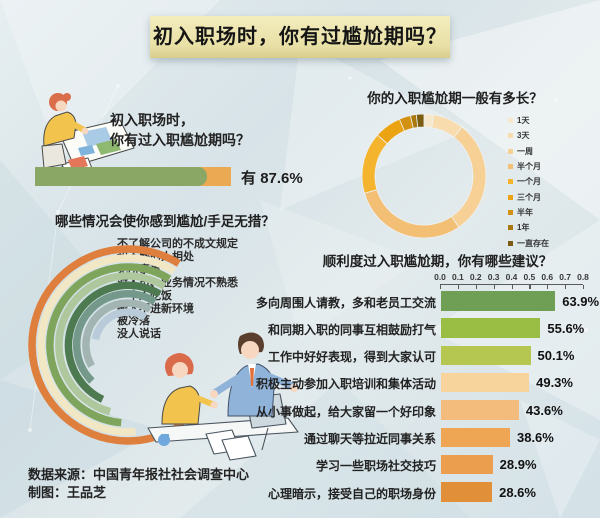 Image resolution: width=600 pixels, height=518 pixels. What do you see at coordinates (345, 411) in the screenshot?
I see `suggestion-label: 从小事做起，给大家留一个好印象` at bounding box center [345, 411].